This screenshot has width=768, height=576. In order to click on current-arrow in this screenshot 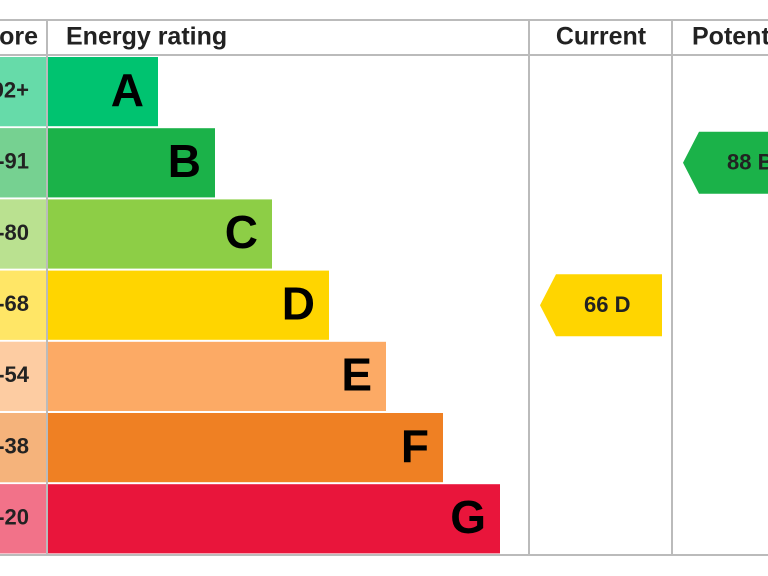, I will do `click(601, 305)`.